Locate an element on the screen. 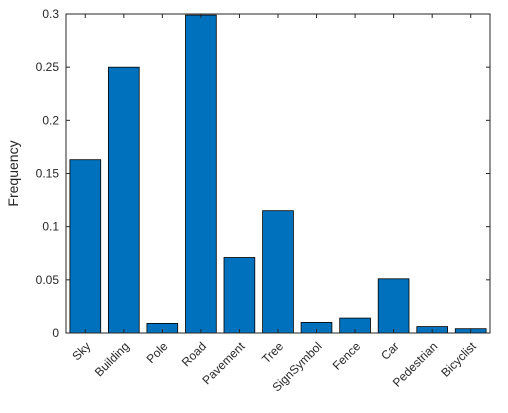 This screenshot has height=413, width=508. y-axis-label: Frequency is located at coordinates (13, 173).